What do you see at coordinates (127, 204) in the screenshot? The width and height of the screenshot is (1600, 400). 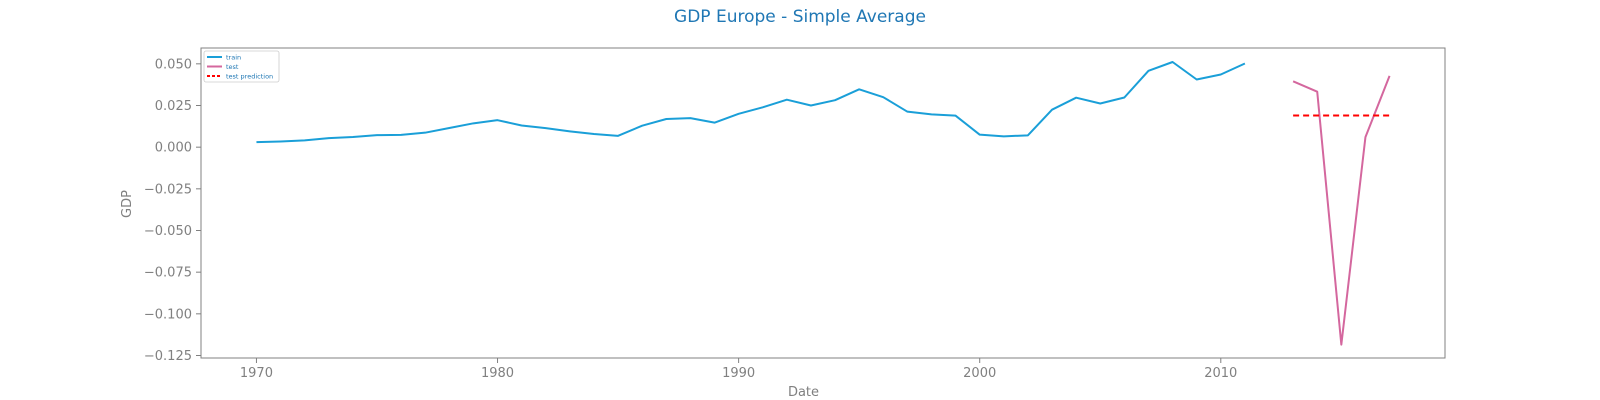 I see `y-axis-label: GDP` at bounding box center [127, 204].